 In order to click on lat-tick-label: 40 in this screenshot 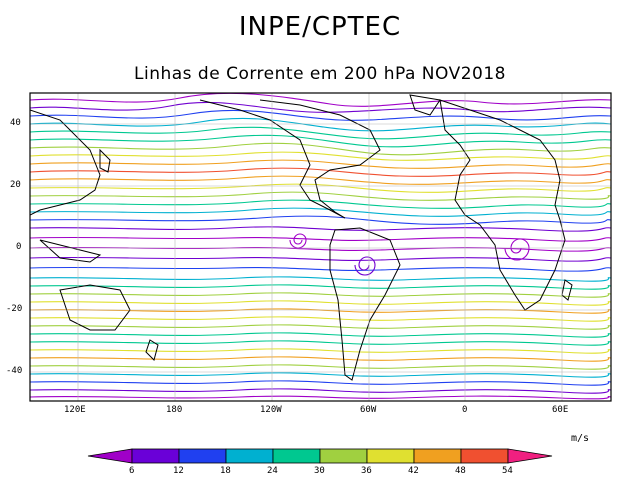, I will do `click(15, 123)`.